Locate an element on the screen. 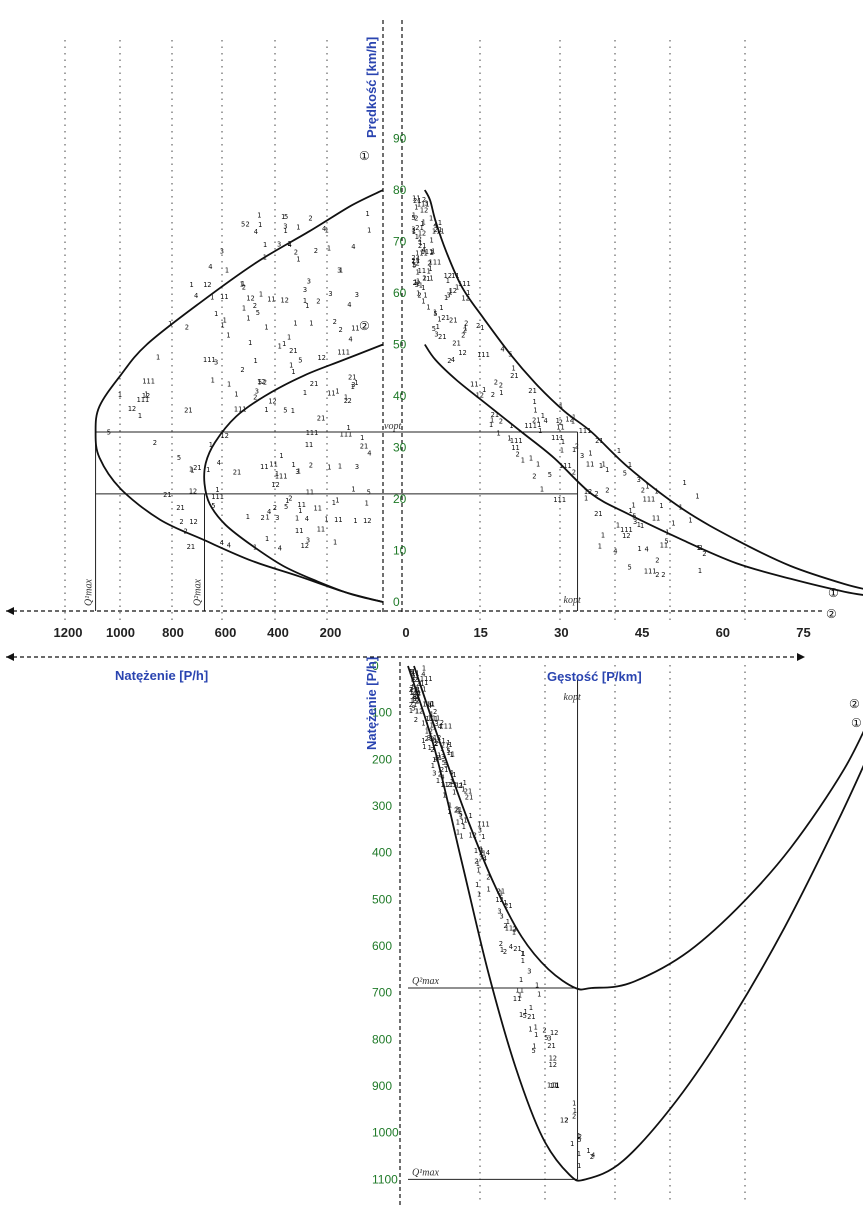 The image size is (863, 1206). scatter-speed-flow-152: 1 is located at coordinates (367, 504).